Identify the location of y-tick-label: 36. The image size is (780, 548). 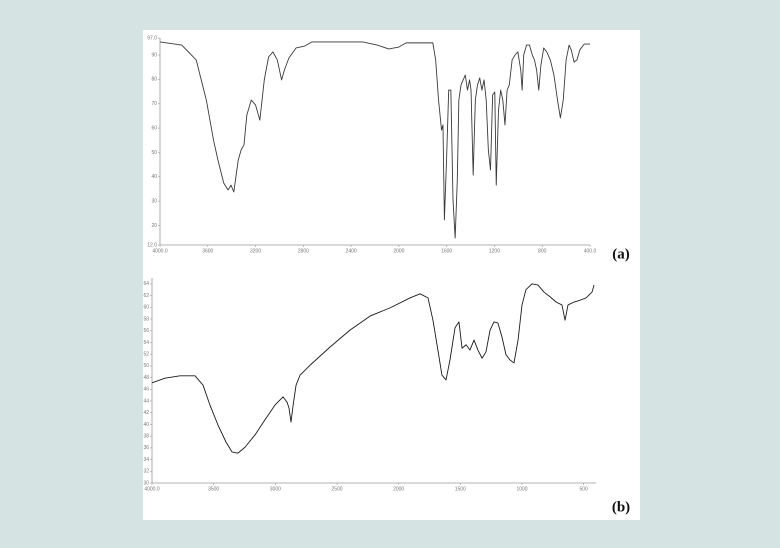
(146, 448).